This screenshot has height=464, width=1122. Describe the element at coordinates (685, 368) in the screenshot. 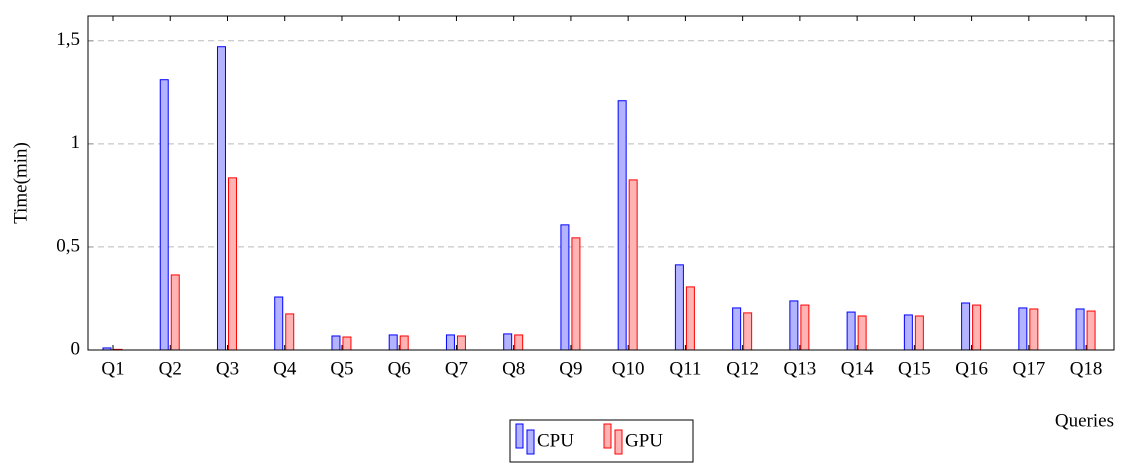

I see `x-tick-label: Q11` at that location.